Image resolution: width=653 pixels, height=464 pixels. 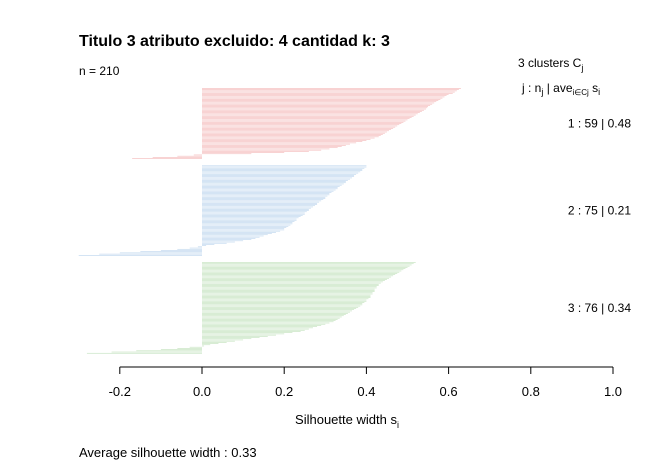 What do you see at coordinates (347, 421) in the screenshot?
I see `x-axis-label: Silhouette width si` at bounding box center [347, 421].